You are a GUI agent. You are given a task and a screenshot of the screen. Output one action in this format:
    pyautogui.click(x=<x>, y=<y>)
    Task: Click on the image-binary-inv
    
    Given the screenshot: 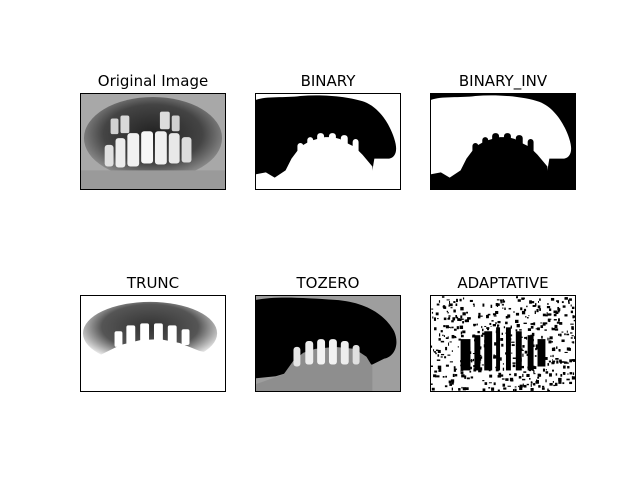 What is the action you would take?
    pyautogui.click(x=503, y=141)
    